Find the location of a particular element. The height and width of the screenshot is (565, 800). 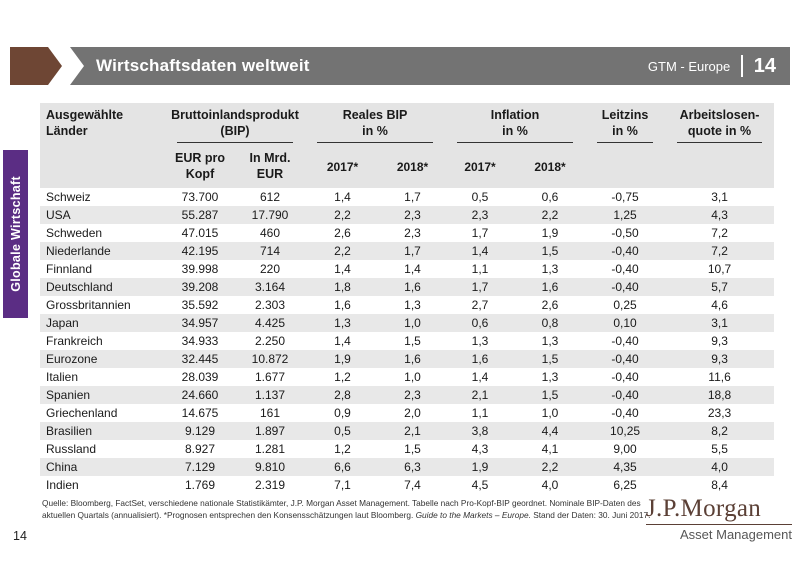

value-cell: 1.137 is located at coordinates (270, 395).